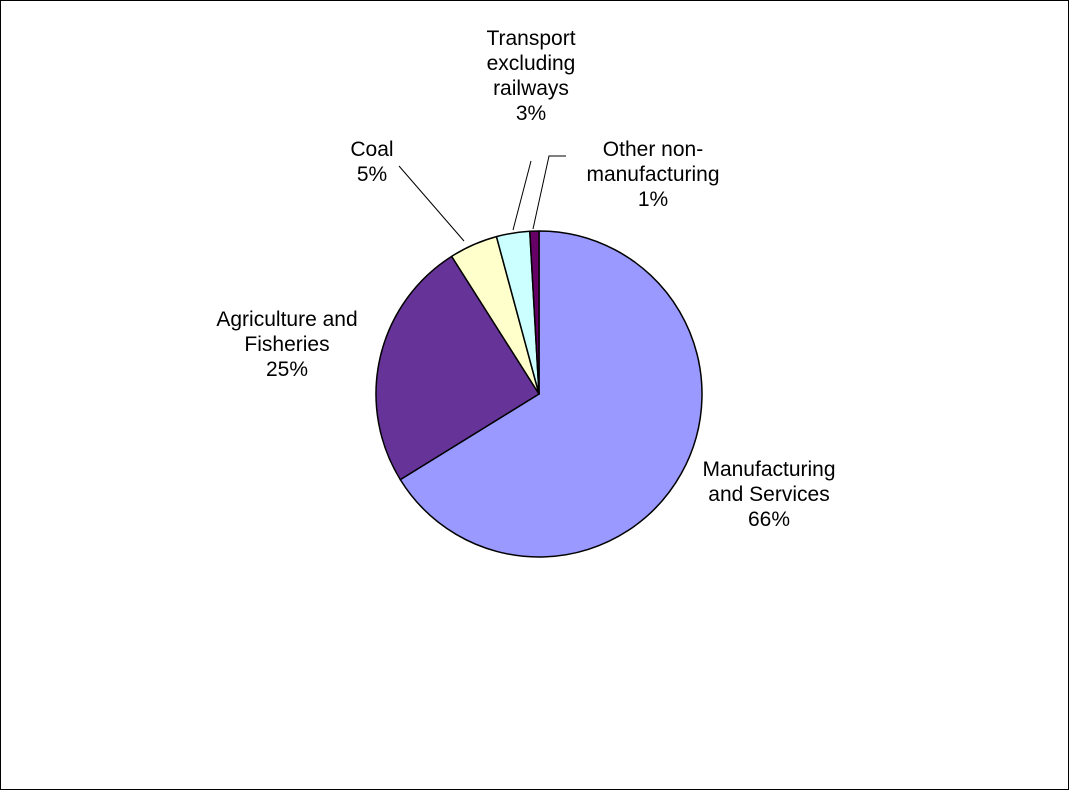  What do you see at coordinates (768, 469) in the screenshot?
I see `slice-name-line: Manufacturing` at bounding box center [768, 469].